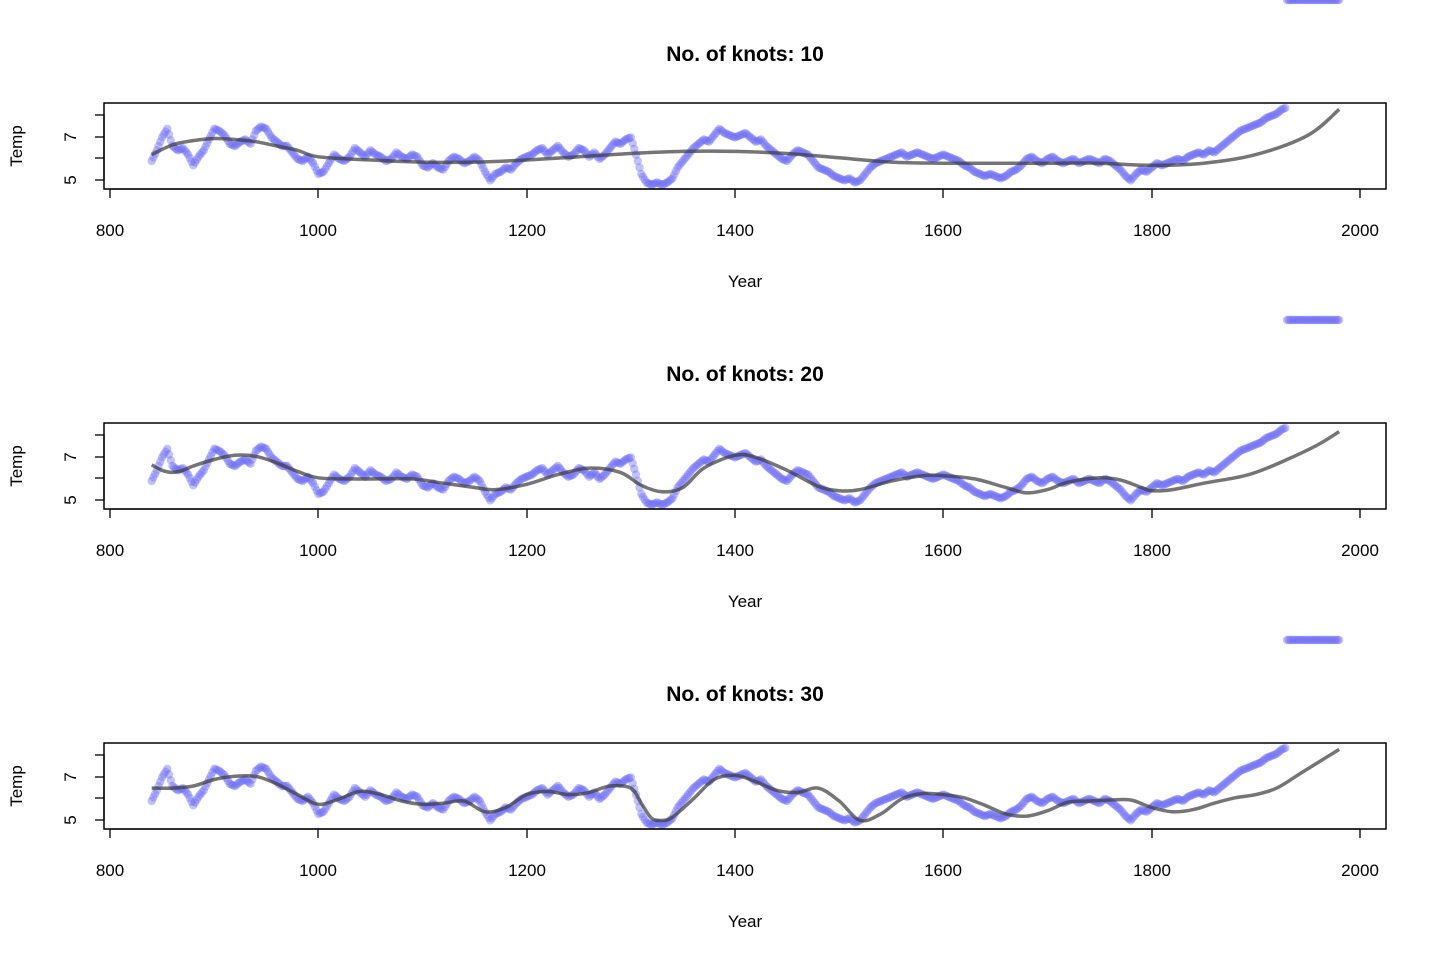 Image resolution: width=1440 pixels, height=960 pixels. Describe the element at coordinates (70, 776) in the screenshot. I see `y-tick-label: 7` at that location.